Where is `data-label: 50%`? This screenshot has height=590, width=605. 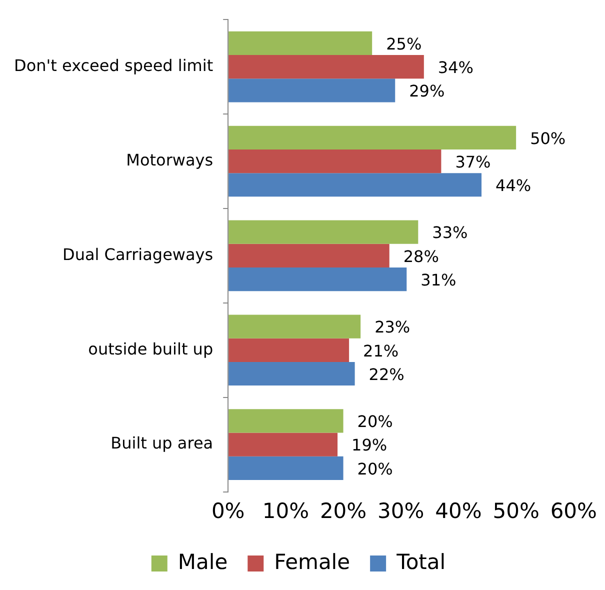 data-label: 50% is located at coordinates (548, 138).